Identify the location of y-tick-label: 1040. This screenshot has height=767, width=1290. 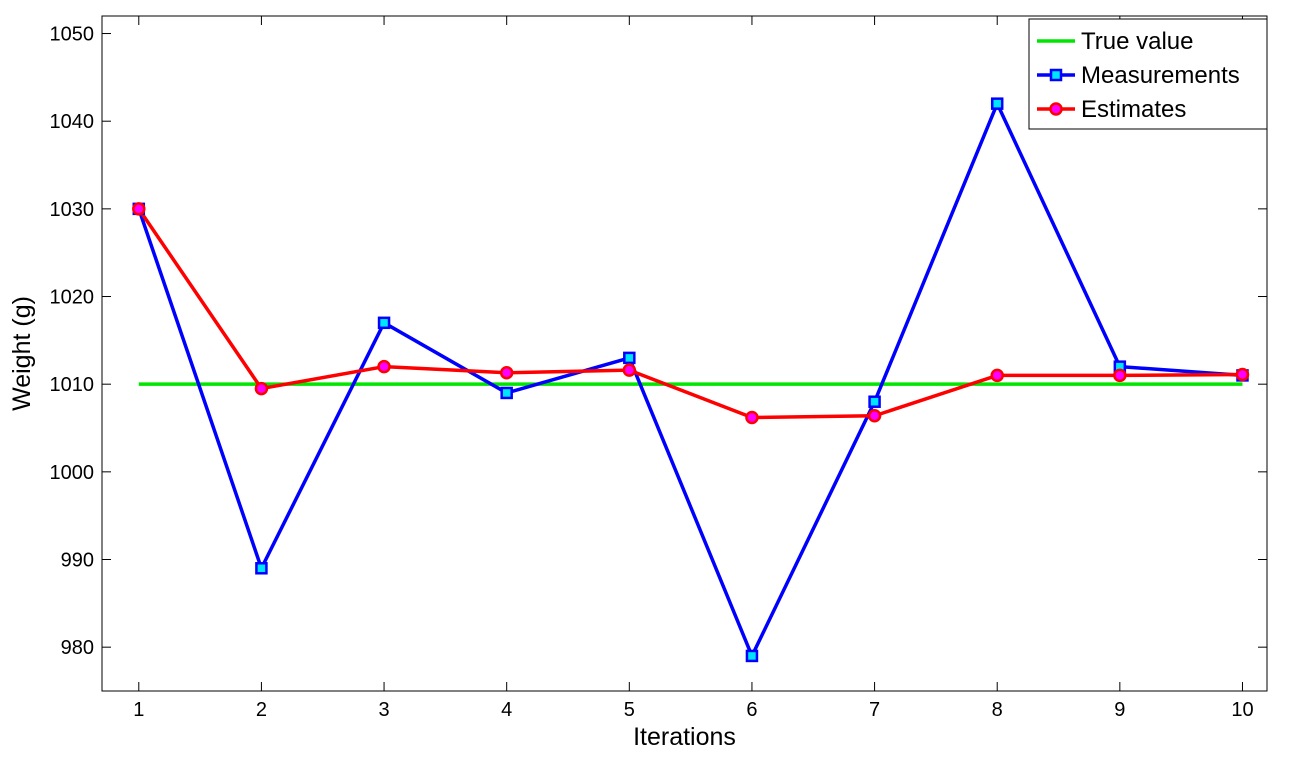
(72, 122).